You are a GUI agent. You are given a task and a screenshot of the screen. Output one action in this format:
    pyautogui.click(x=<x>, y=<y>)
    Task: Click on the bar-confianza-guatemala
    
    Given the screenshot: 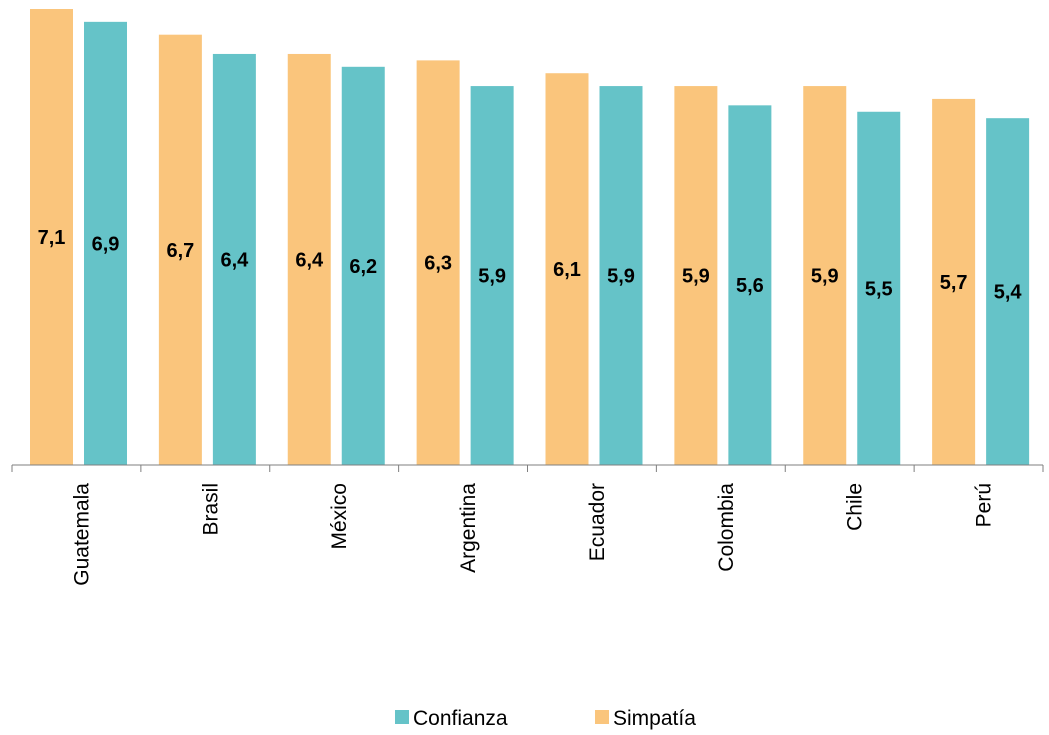 What is the action you would take?
    pyautogui.click(x=105, y=243)
    